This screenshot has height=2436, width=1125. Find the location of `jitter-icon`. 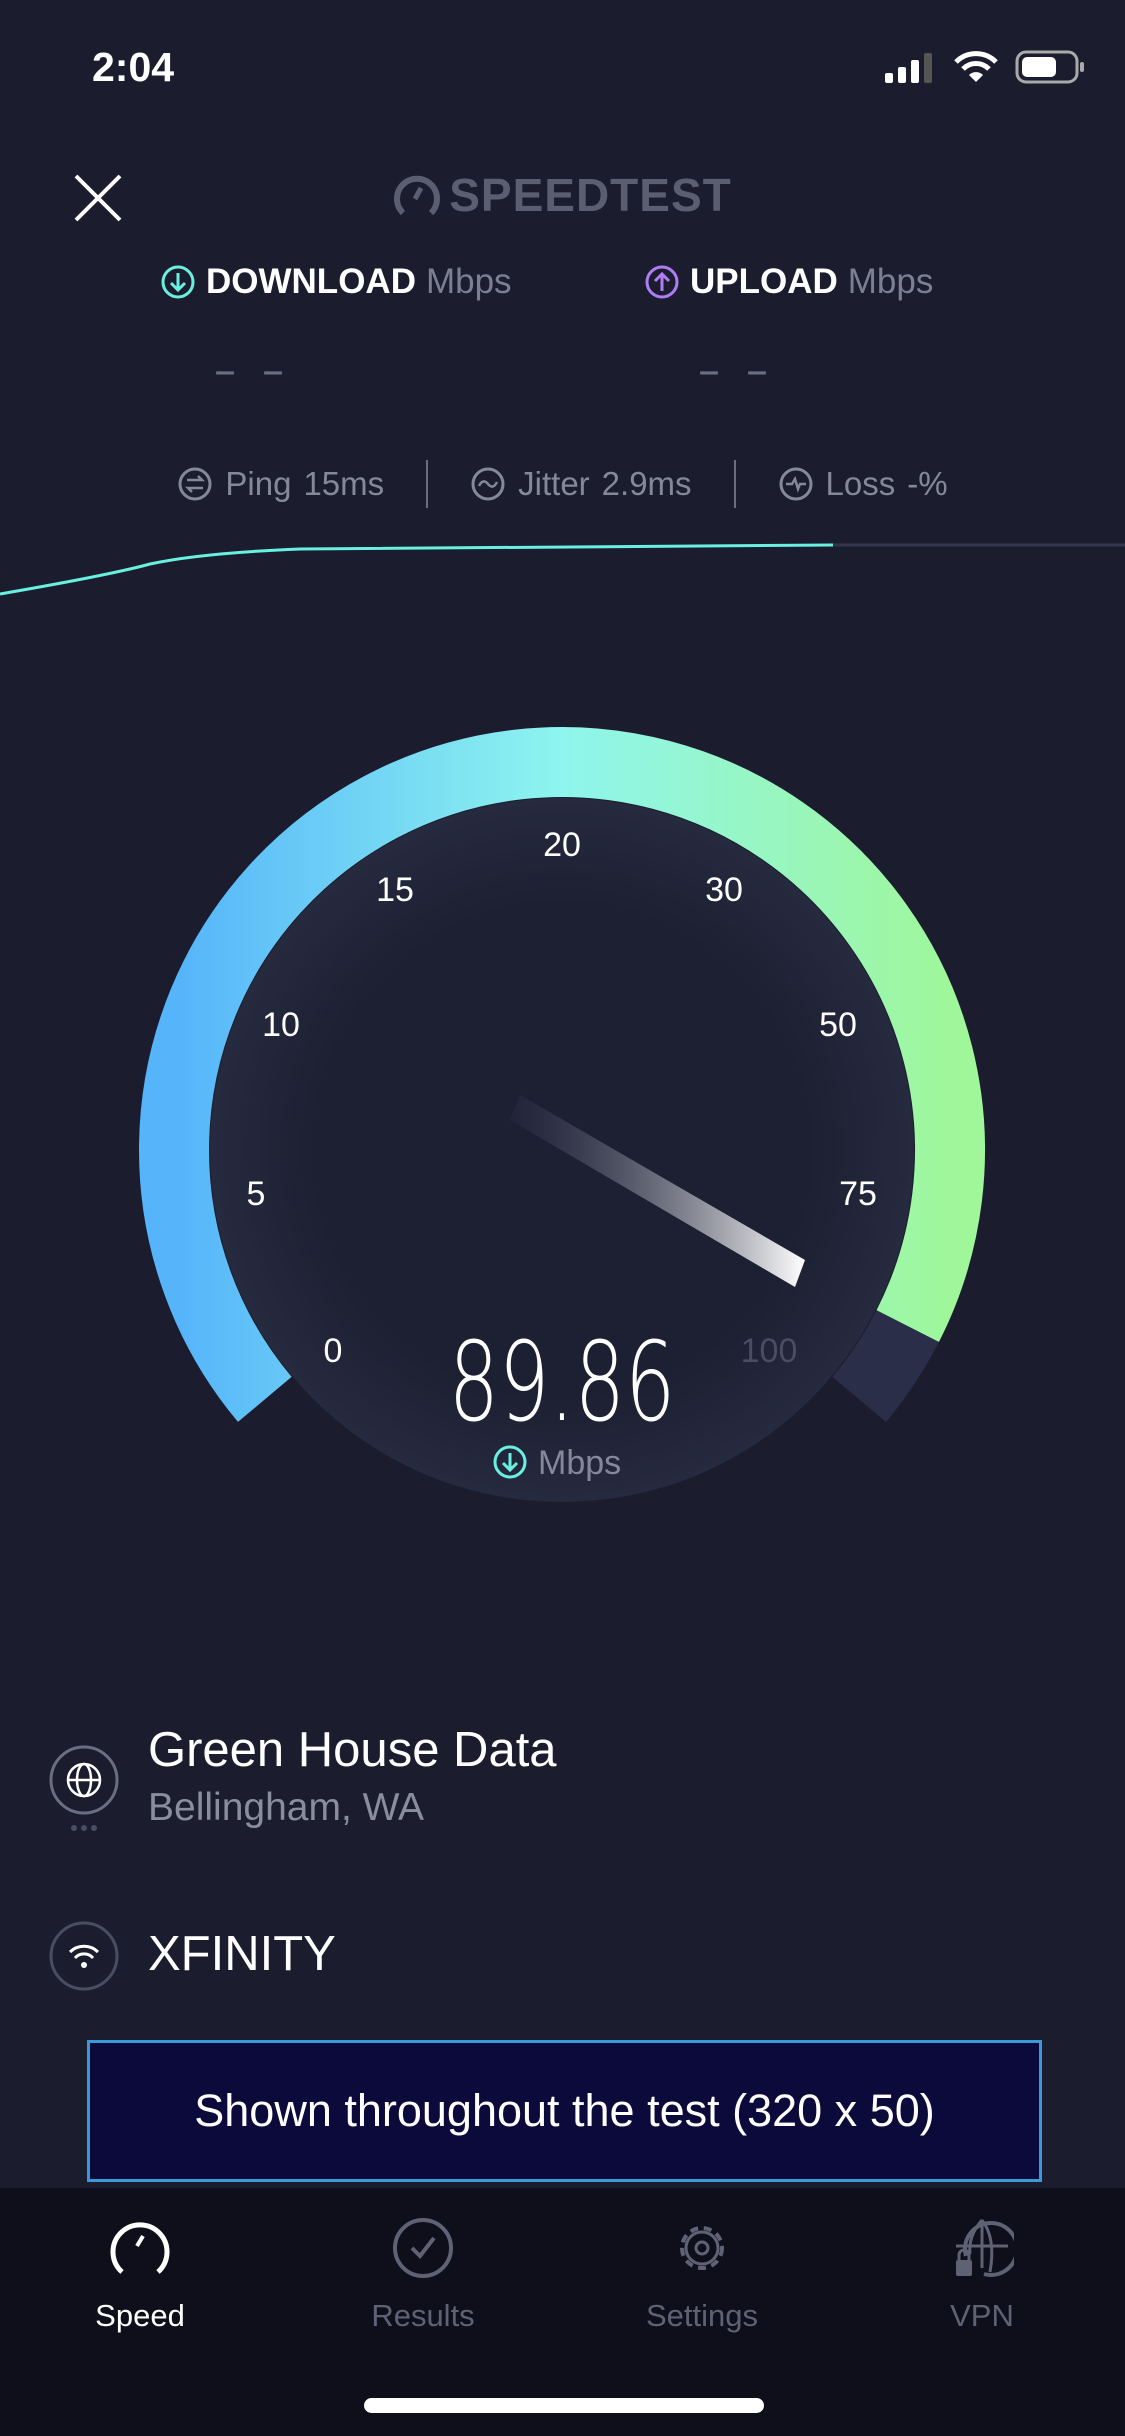

jitter-icon is located at coordinates (488, 484).